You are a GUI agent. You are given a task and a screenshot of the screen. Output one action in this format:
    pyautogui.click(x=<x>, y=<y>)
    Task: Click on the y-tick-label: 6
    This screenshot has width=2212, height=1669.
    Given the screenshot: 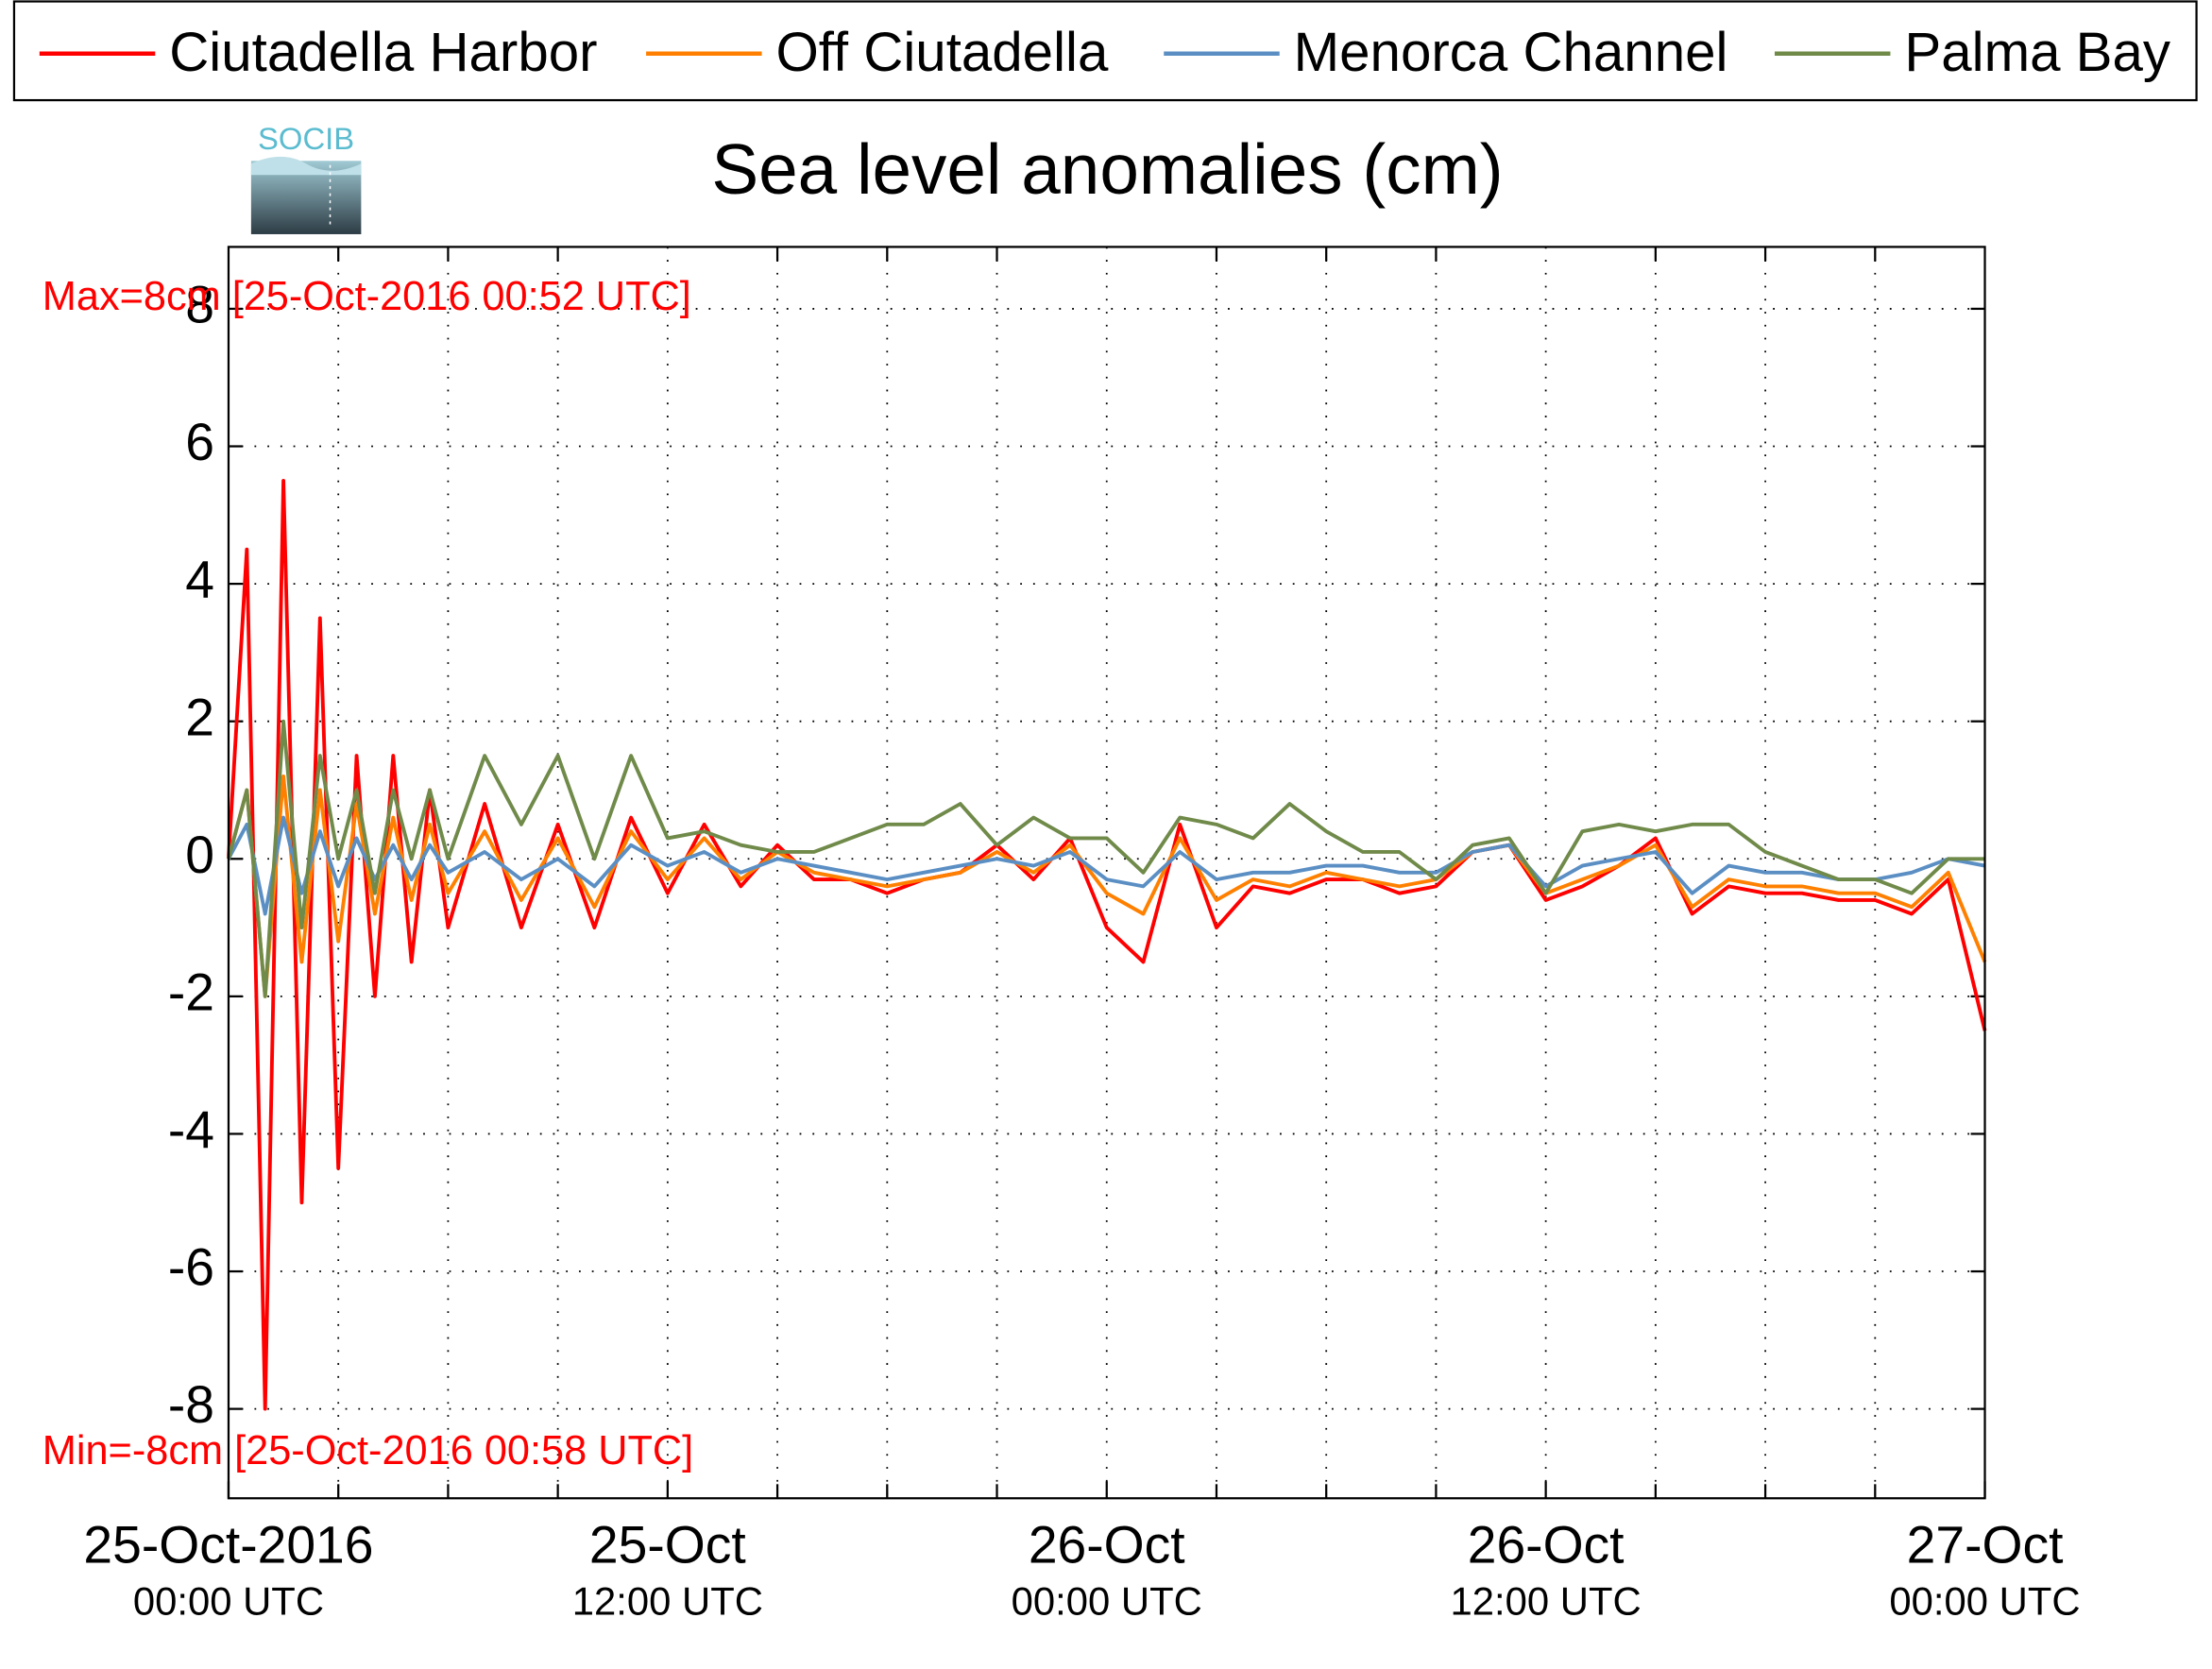 What is the action you would take?
    pyautogui.click(x=199, y=442)
    